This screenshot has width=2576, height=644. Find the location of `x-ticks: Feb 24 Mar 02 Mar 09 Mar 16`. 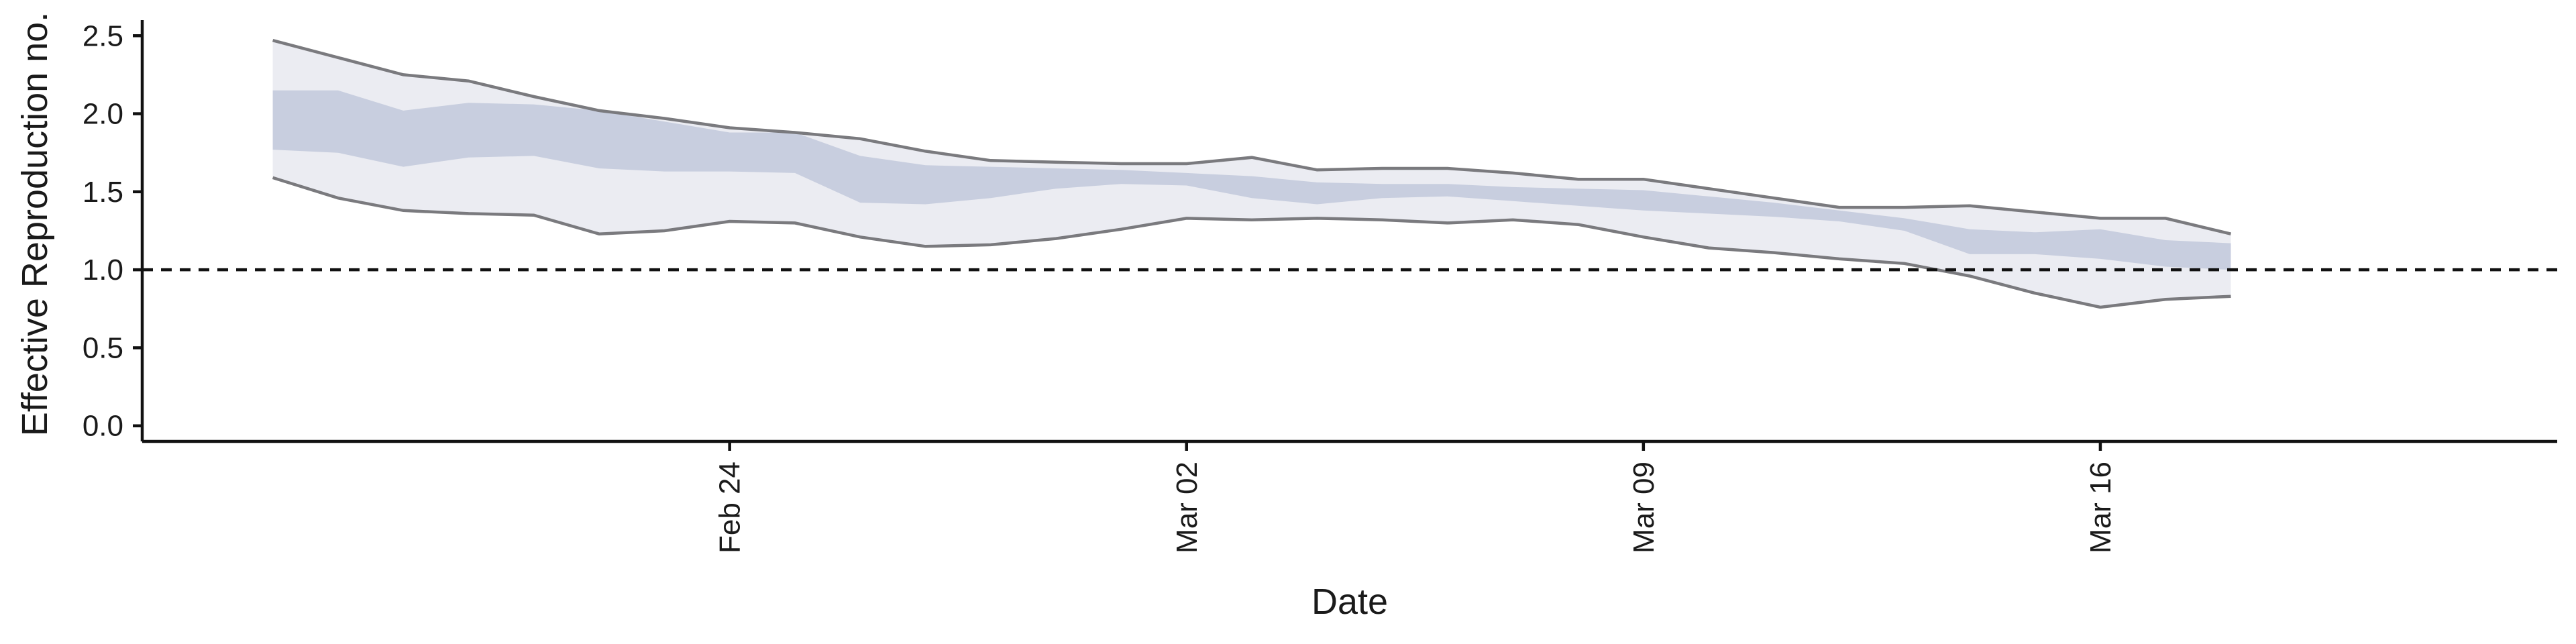

x-ticks: Feb 24 Mar 02 Mar 09 Mar 16 is located at coordinates (1415, 497).